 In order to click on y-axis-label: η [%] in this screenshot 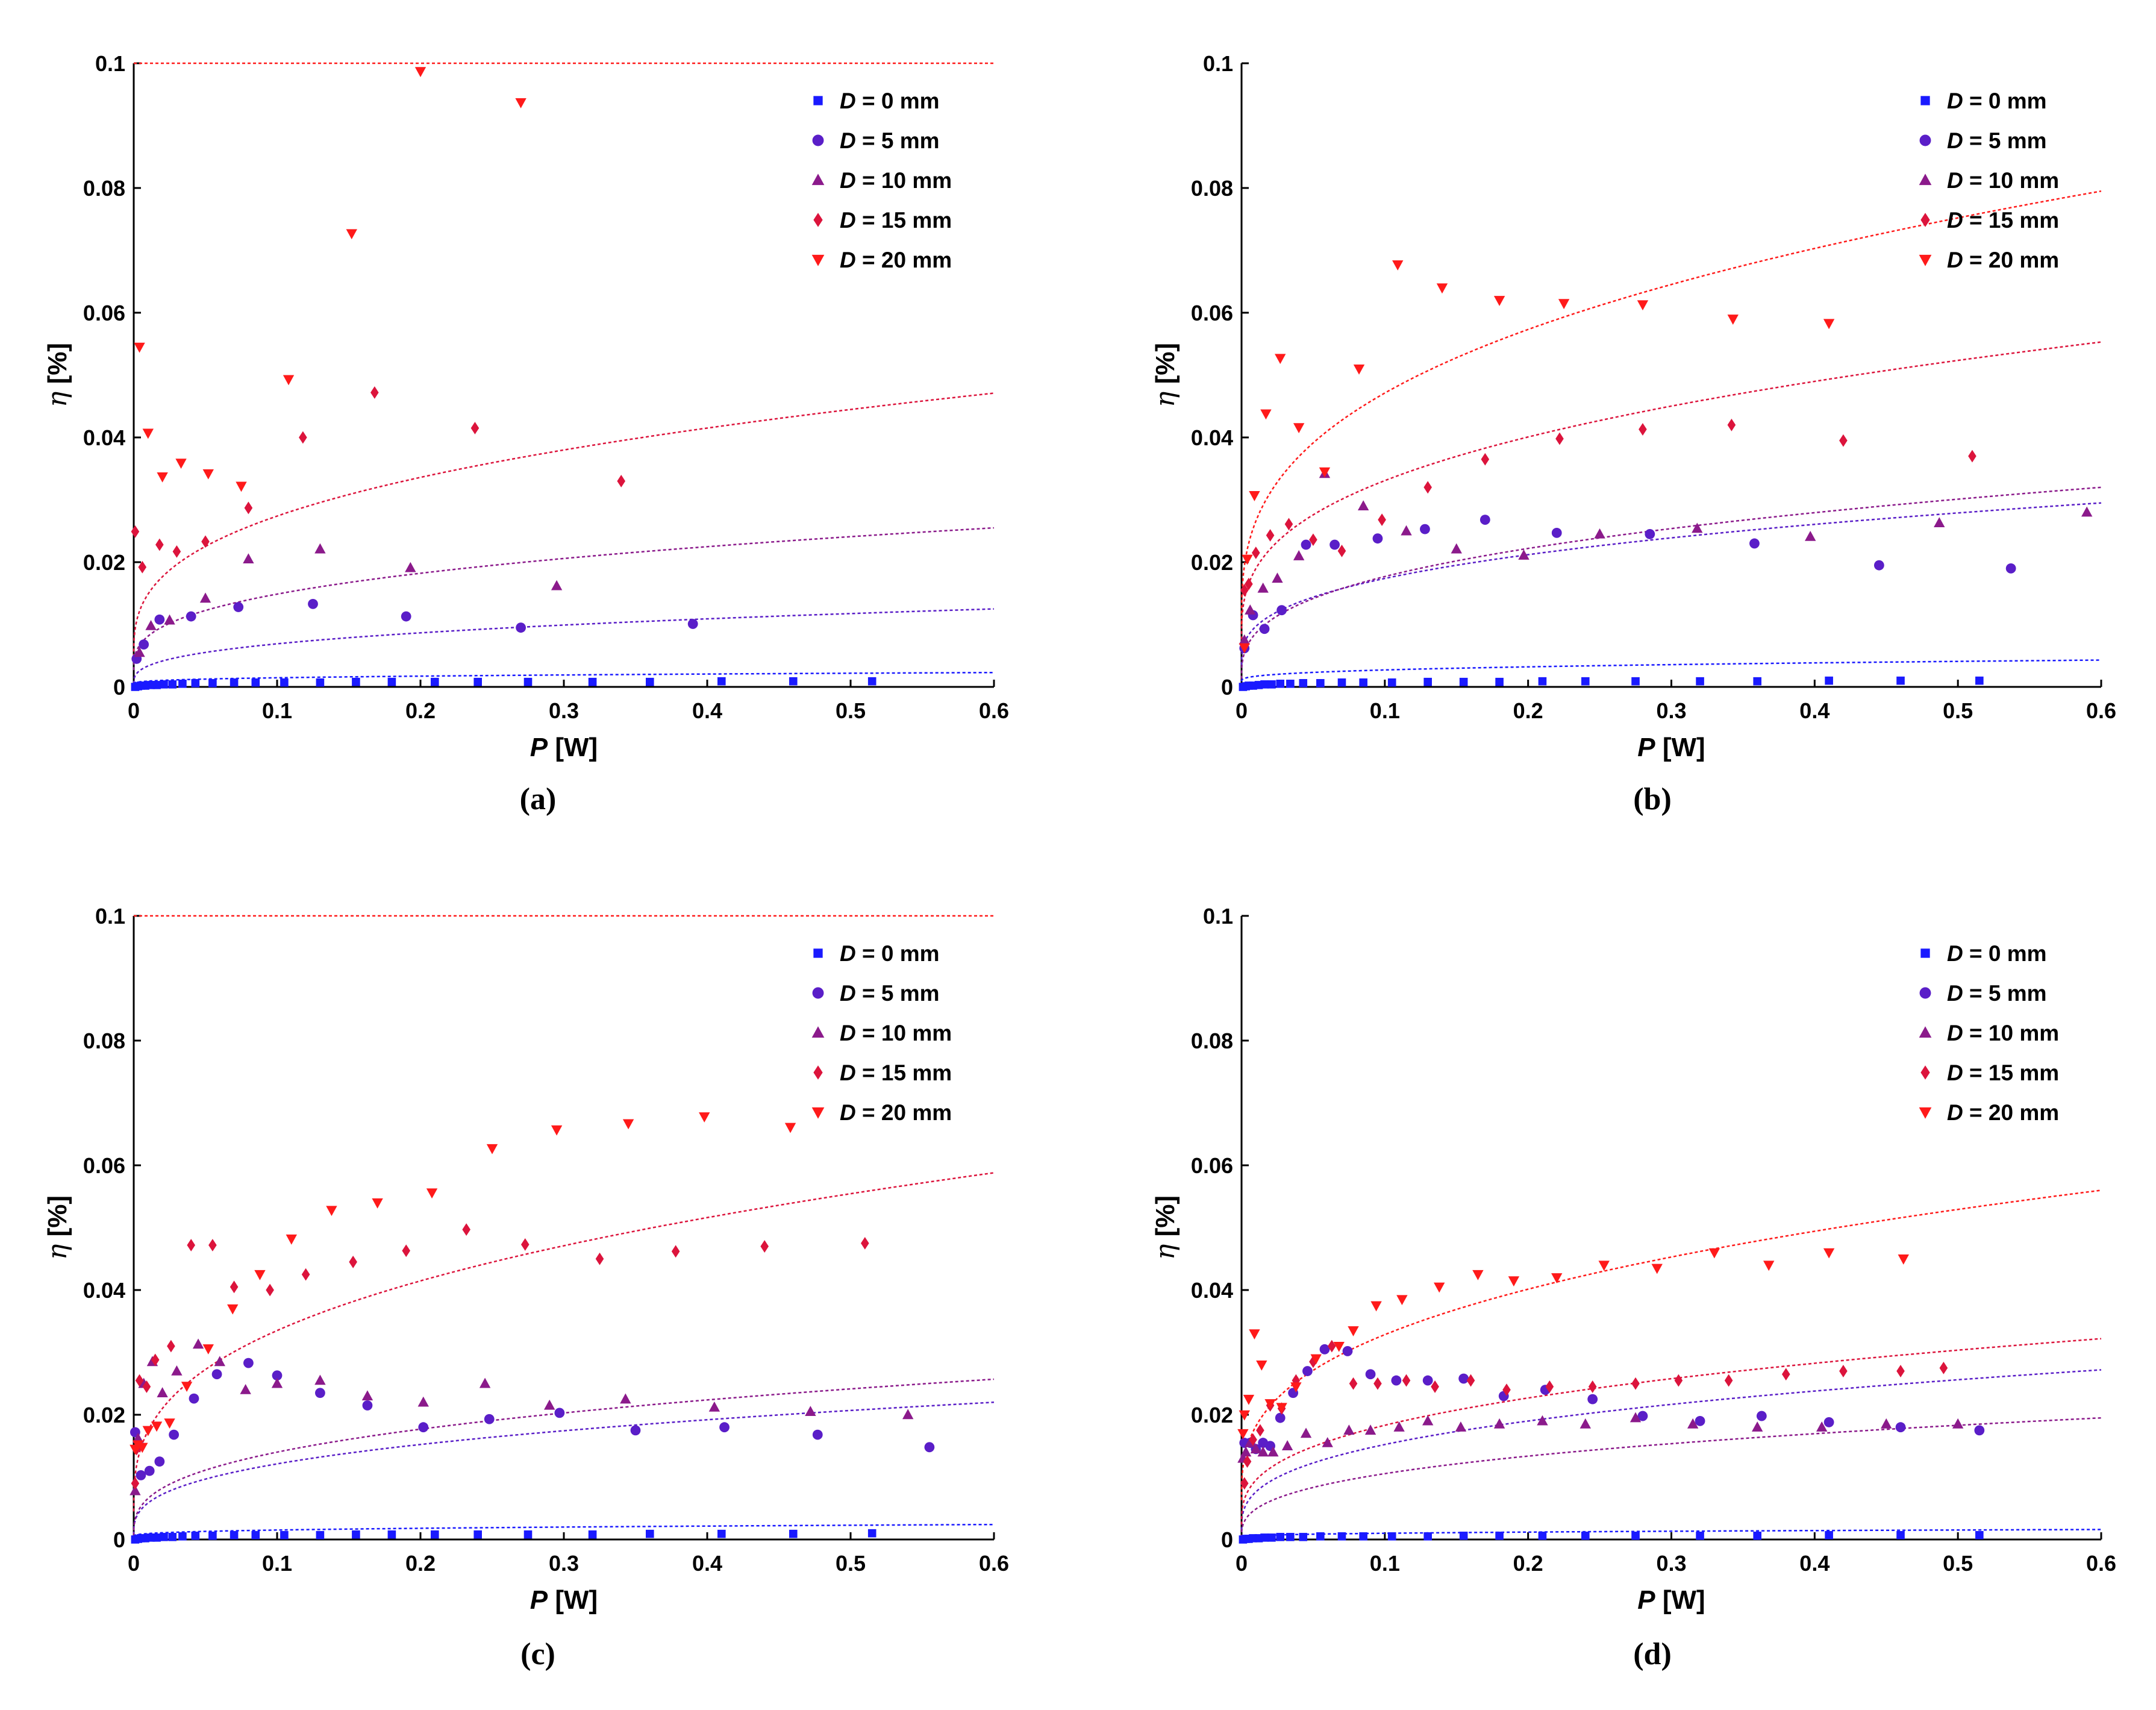, I will do `click(1165, 375)`.